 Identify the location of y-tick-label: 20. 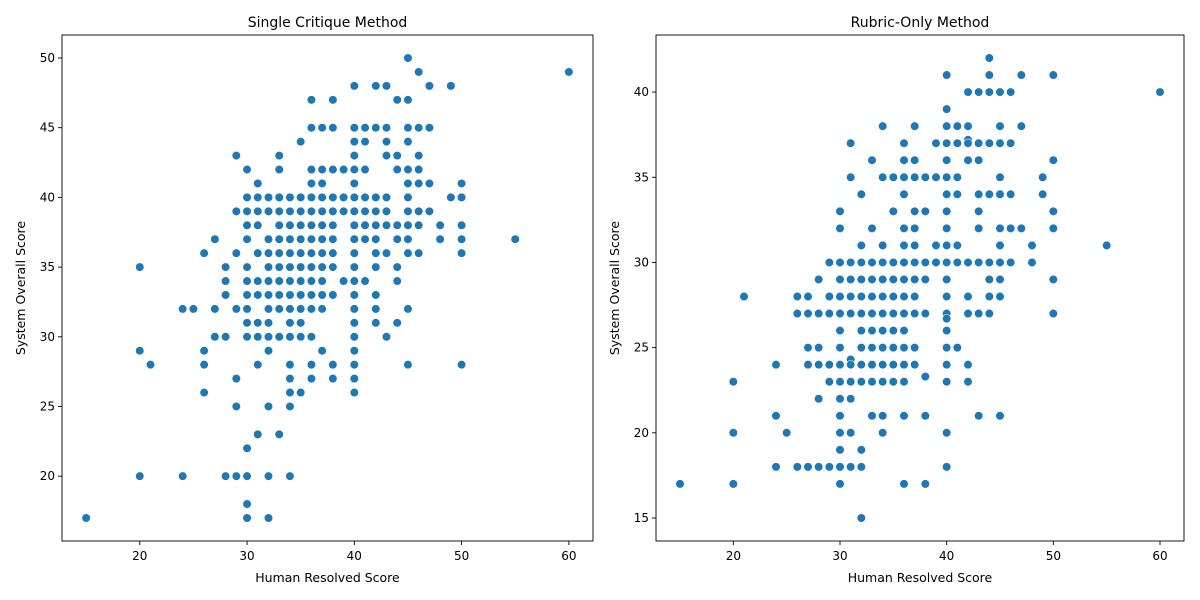
(47, 476).